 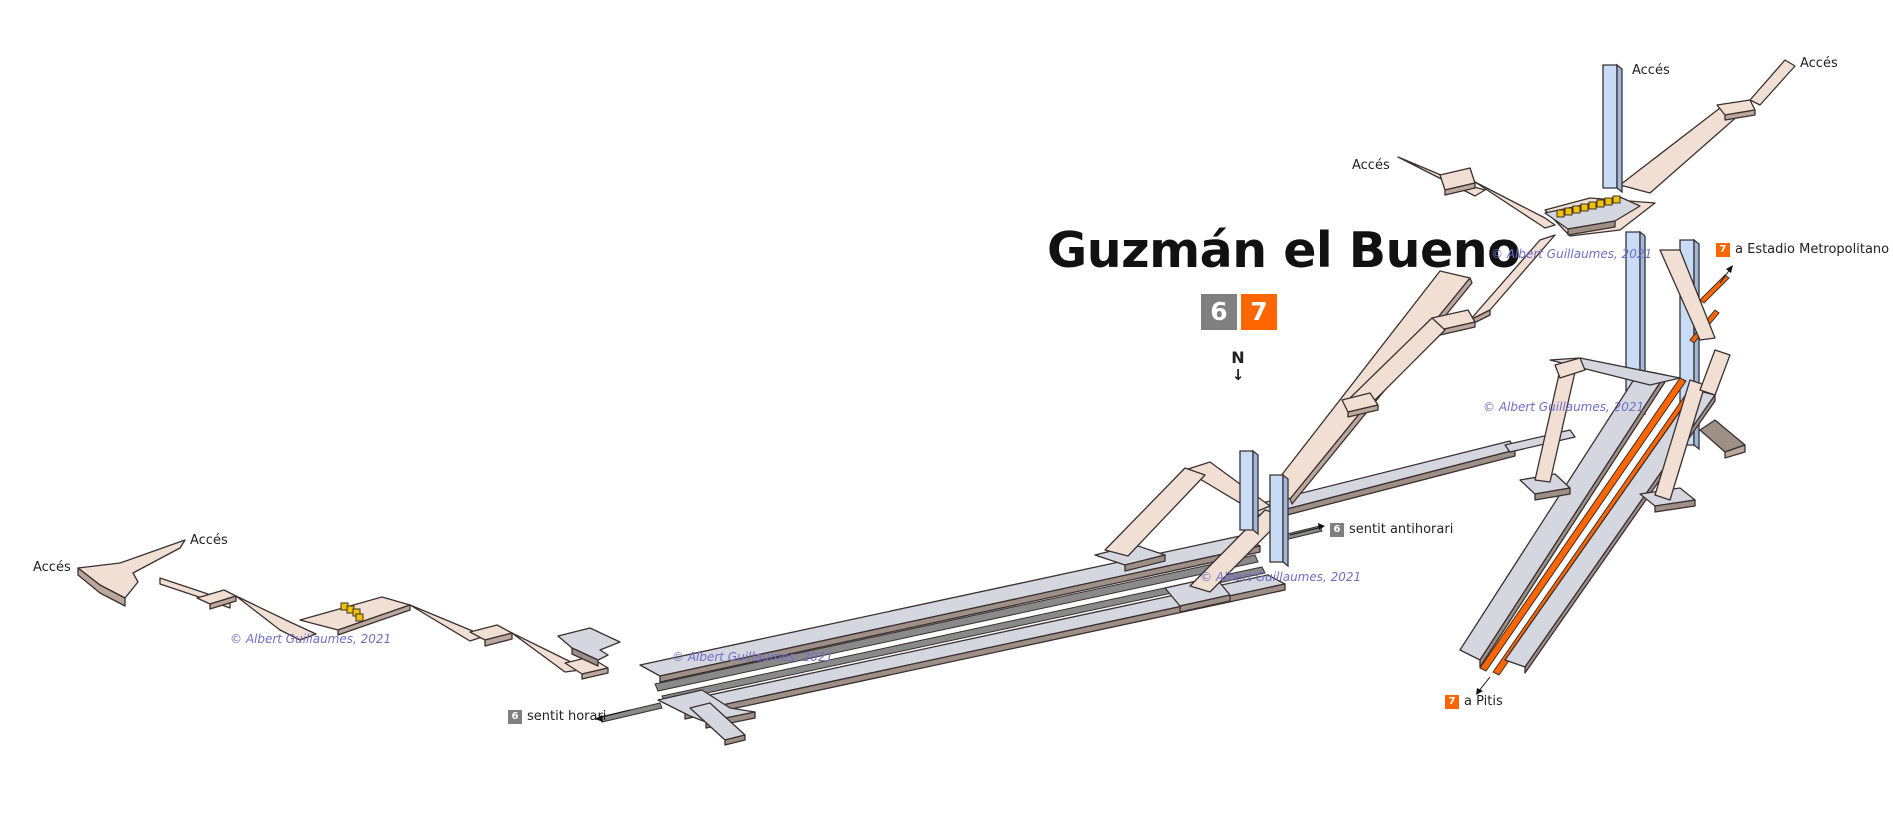 What do you see at coordinates (209, 540) in the screenshot?
I see `access-label-oest-1: Accés` at bounding box center [209, 540].